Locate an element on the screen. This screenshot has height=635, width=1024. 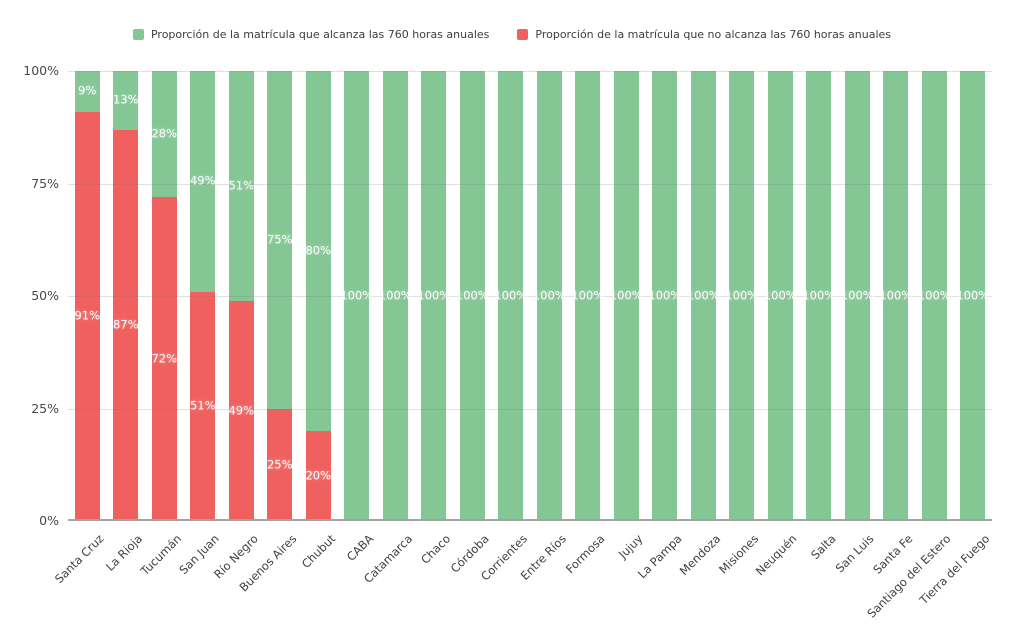
x-axis-label: San Luis is located at coordinates (854, 553).